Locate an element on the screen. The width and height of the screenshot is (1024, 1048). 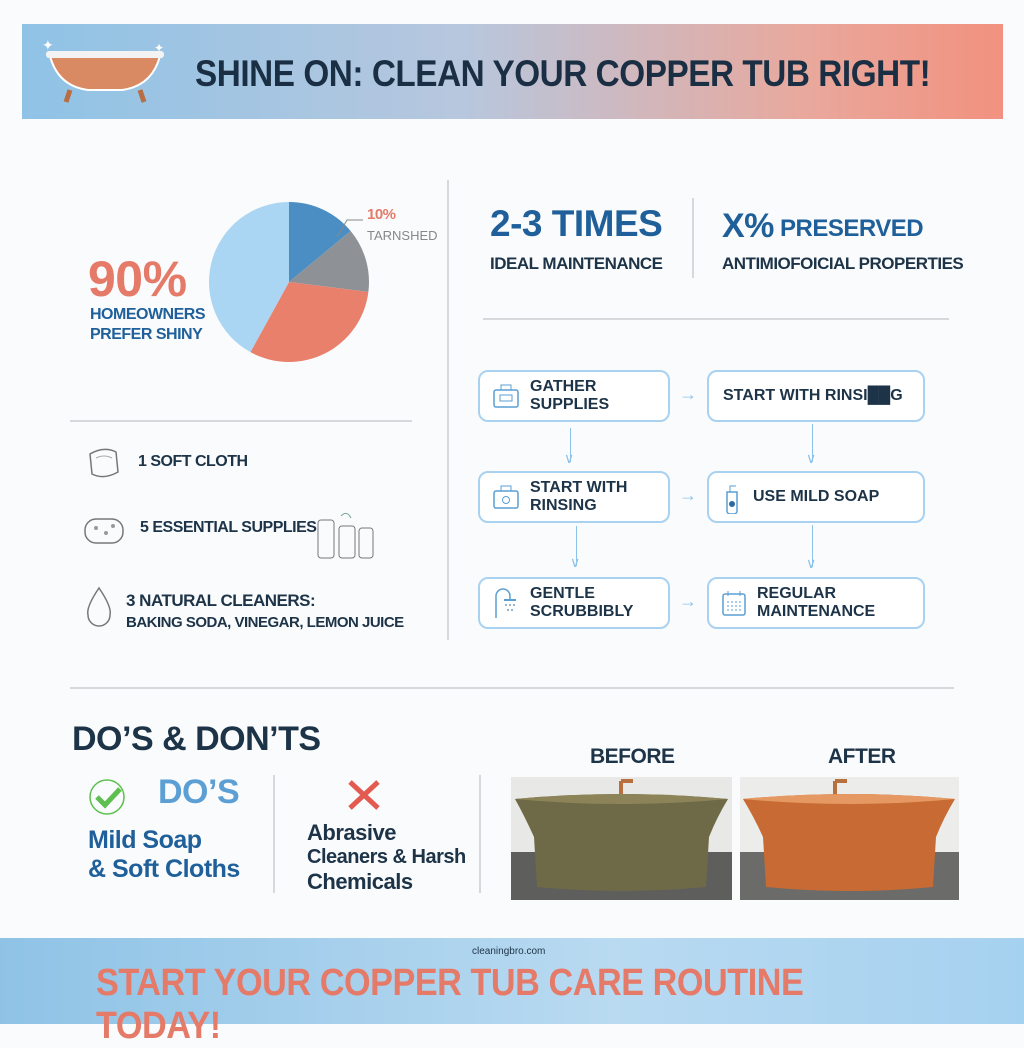
step-regular-maintenance: REGULAR MAINTENANCE is located at coordinates (816, 603).